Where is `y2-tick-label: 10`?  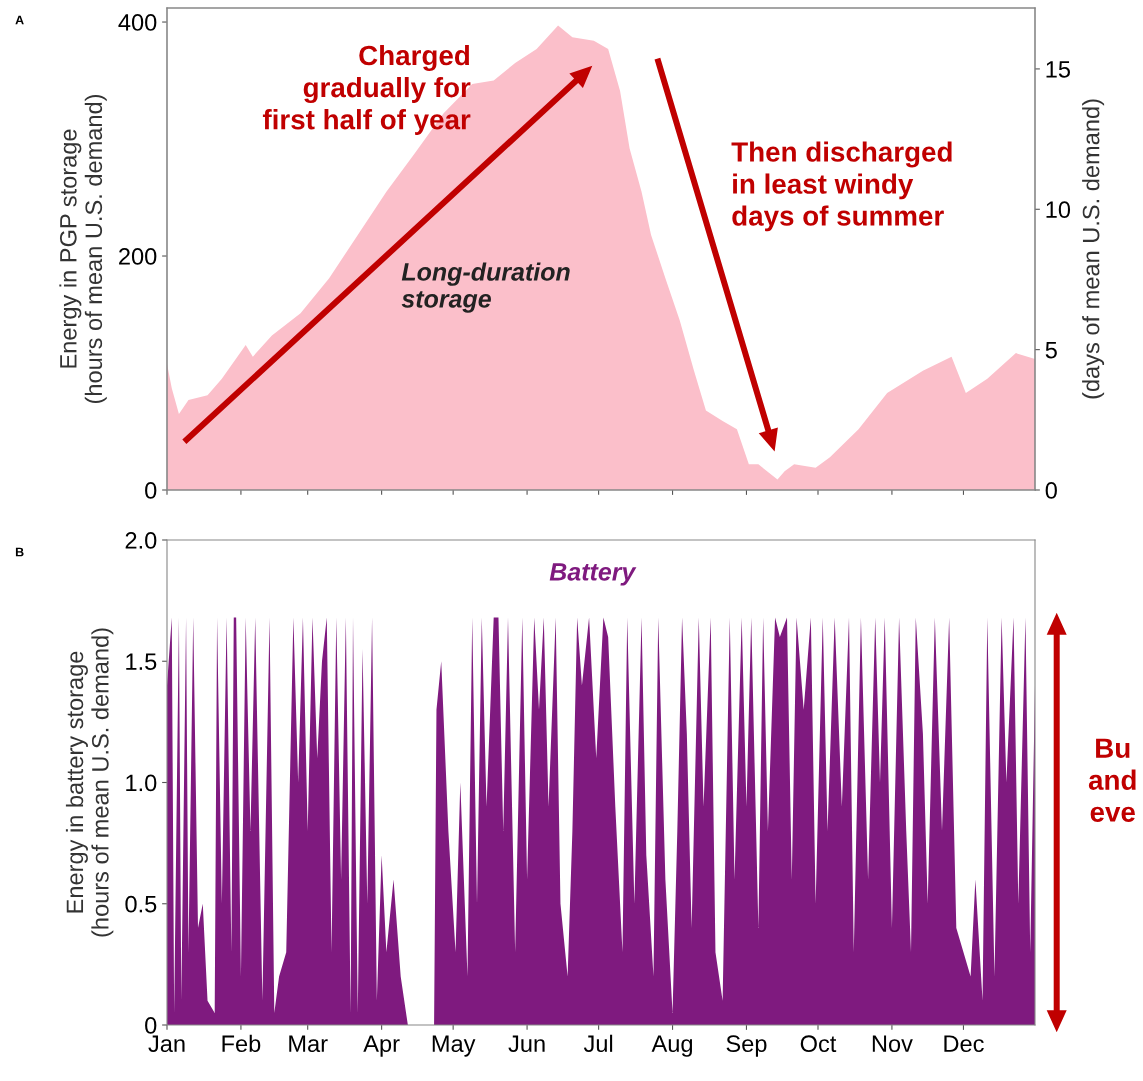 y2-tick-label: 10 is located at coordinates (1058, 210).